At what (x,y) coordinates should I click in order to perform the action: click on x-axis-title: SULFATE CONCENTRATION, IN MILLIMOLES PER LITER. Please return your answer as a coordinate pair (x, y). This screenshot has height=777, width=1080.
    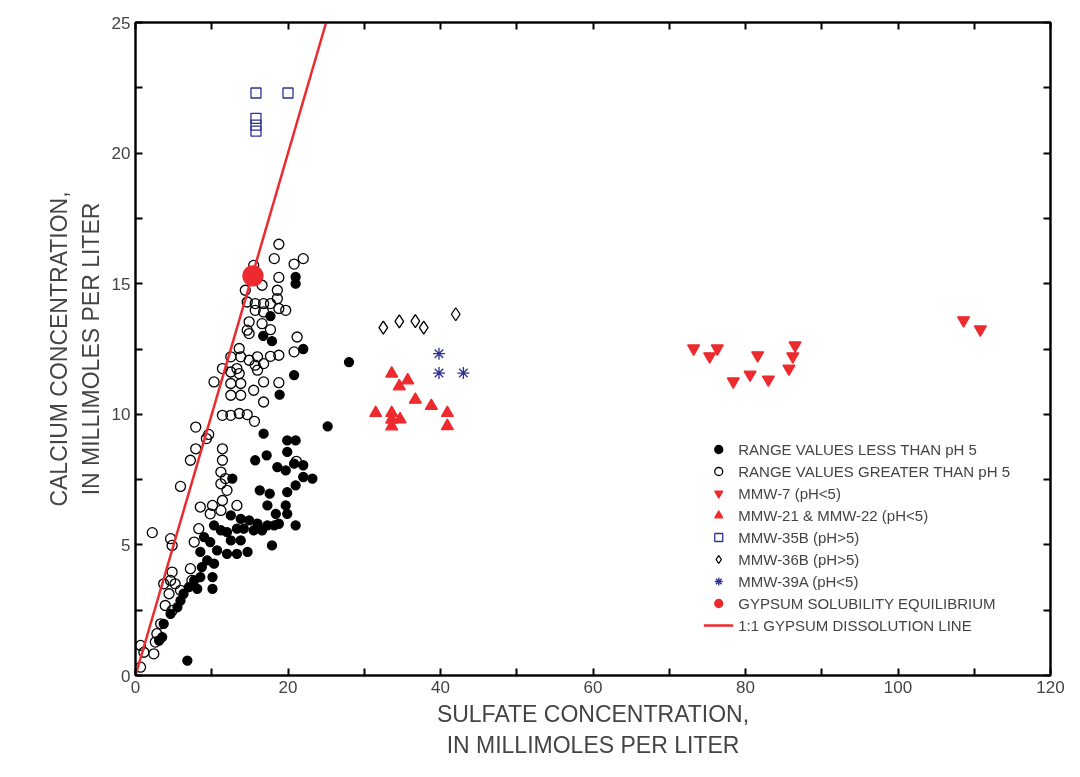
    Looking at the image, I should click on (593, 729).